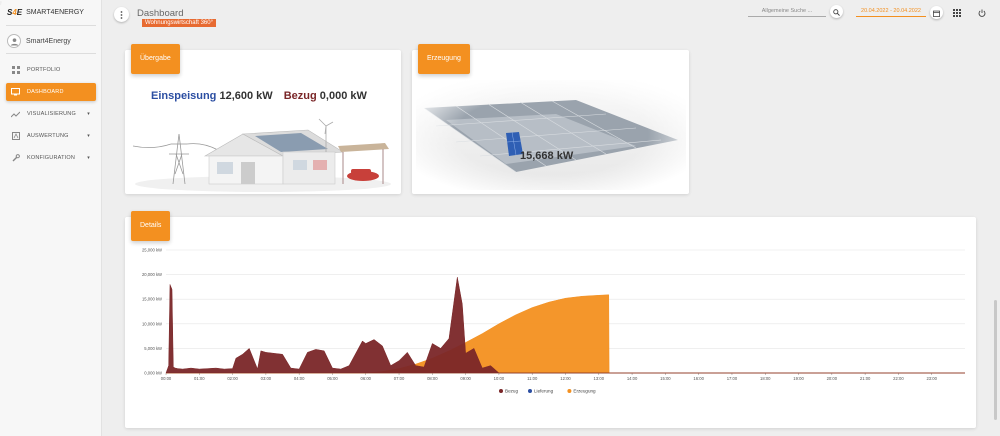 The height and width of the screenshot is (436, 1000). Describe the element at coordinates (432, 378) in the screenshot. I see `x-tick-label: 08:00` at that location.